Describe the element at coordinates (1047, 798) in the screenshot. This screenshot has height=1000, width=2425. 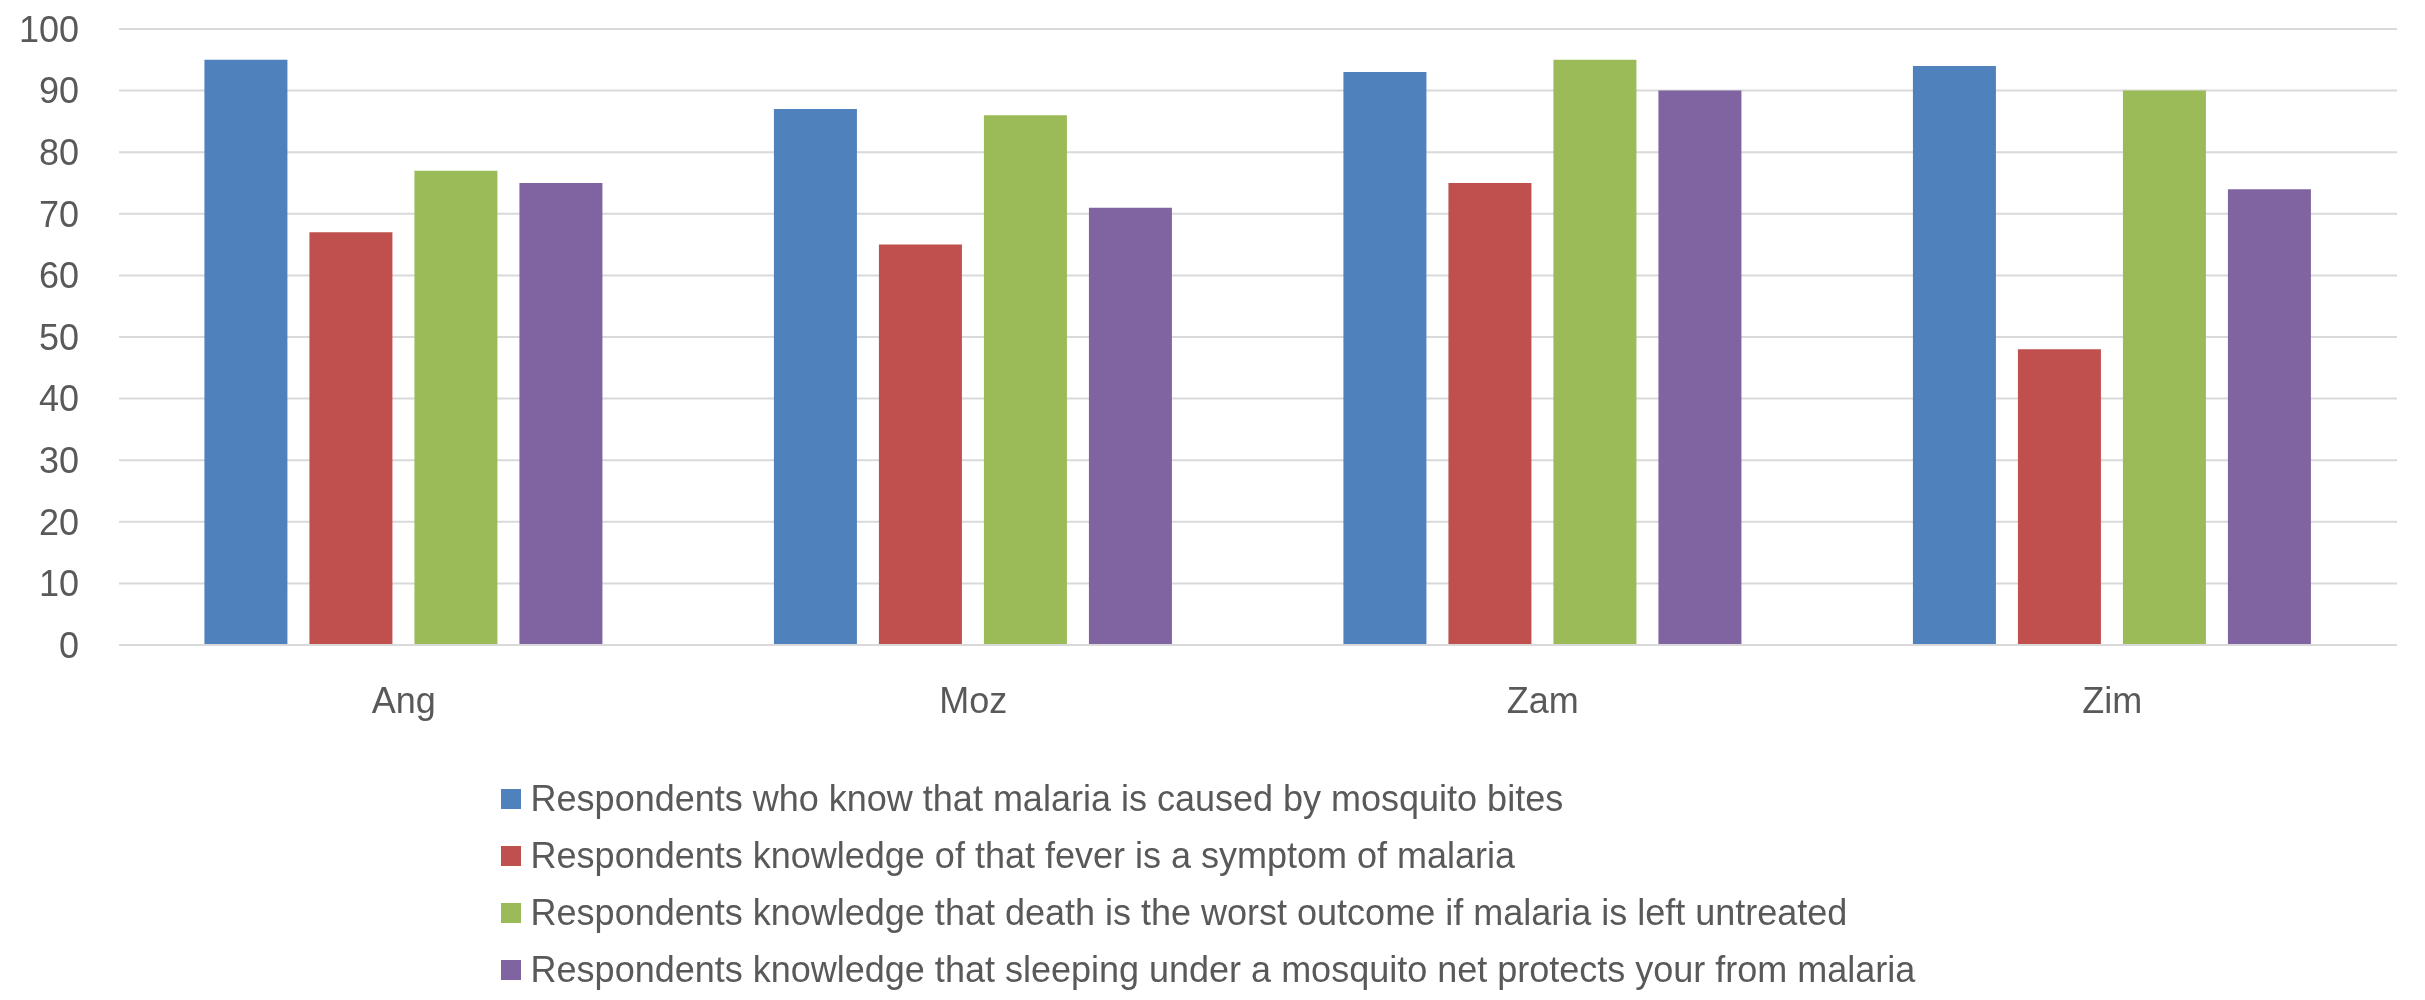
I see `legend-label: Respondents who know that malaria is caused by mosquito bites` at that location.